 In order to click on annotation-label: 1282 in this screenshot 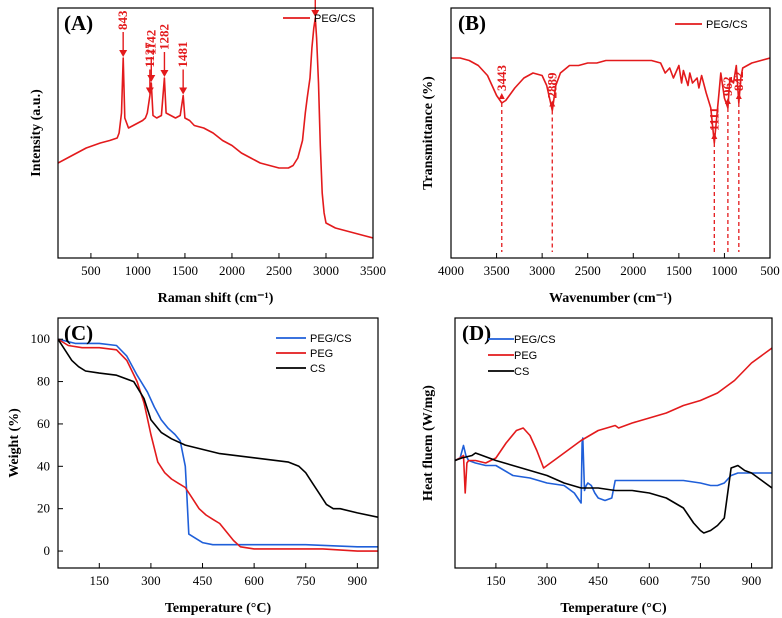, I will do `click(163, 37)`.